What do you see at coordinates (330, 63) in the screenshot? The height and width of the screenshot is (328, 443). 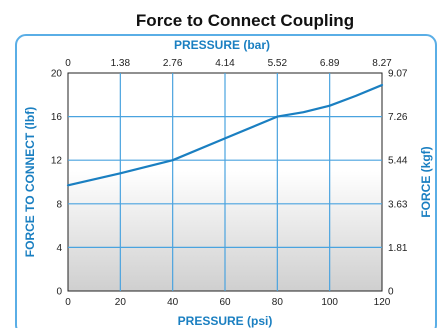 I see `x2-tick-label: 6.89` at bounding box center [330, 63].